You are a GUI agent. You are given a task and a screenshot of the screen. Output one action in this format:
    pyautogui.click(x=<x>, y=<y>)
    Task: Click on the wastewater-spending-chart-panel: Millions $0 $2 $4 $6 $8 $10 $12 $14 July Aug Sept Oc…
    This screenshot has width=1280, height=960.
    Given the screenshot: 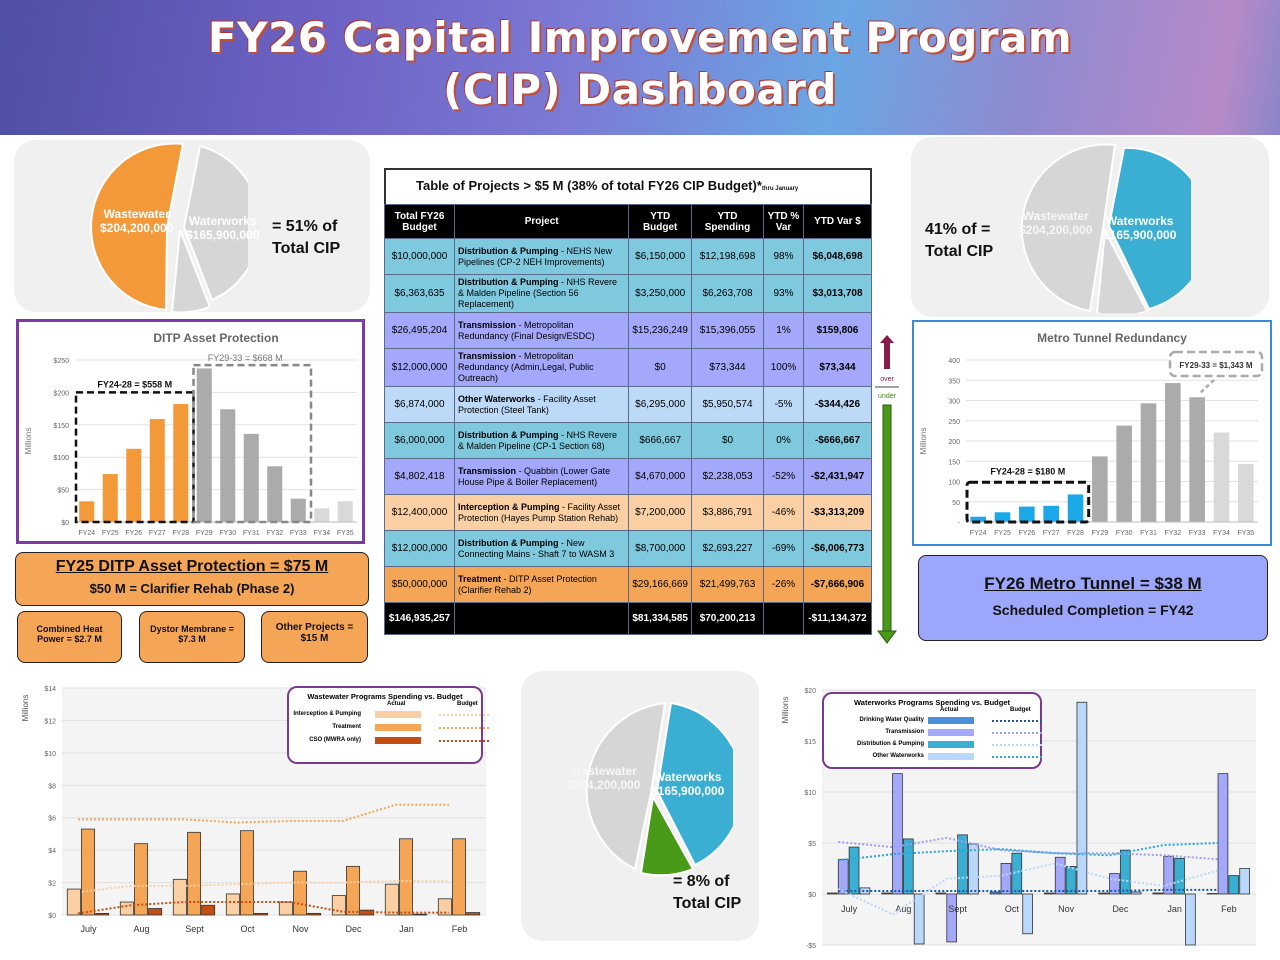 What is the action you would take?
    pyautogui.click(x=255, y=810)
    